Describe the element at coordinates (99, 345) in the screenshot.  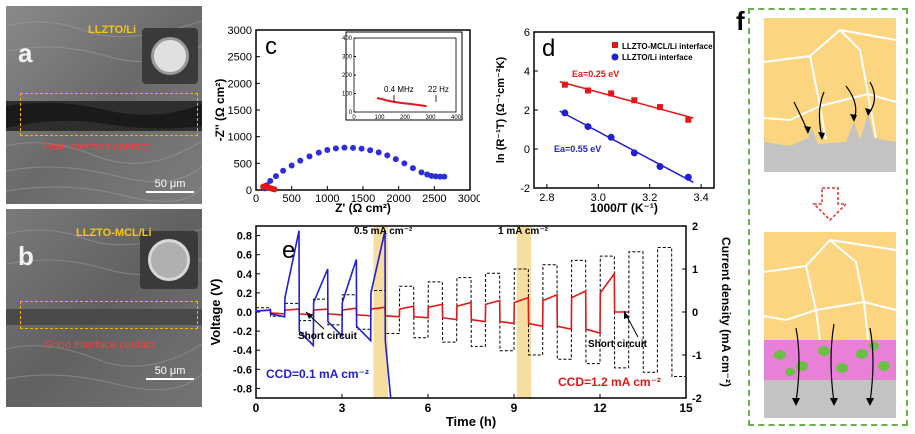
I see `caption-b: Good interface contact` at that location.